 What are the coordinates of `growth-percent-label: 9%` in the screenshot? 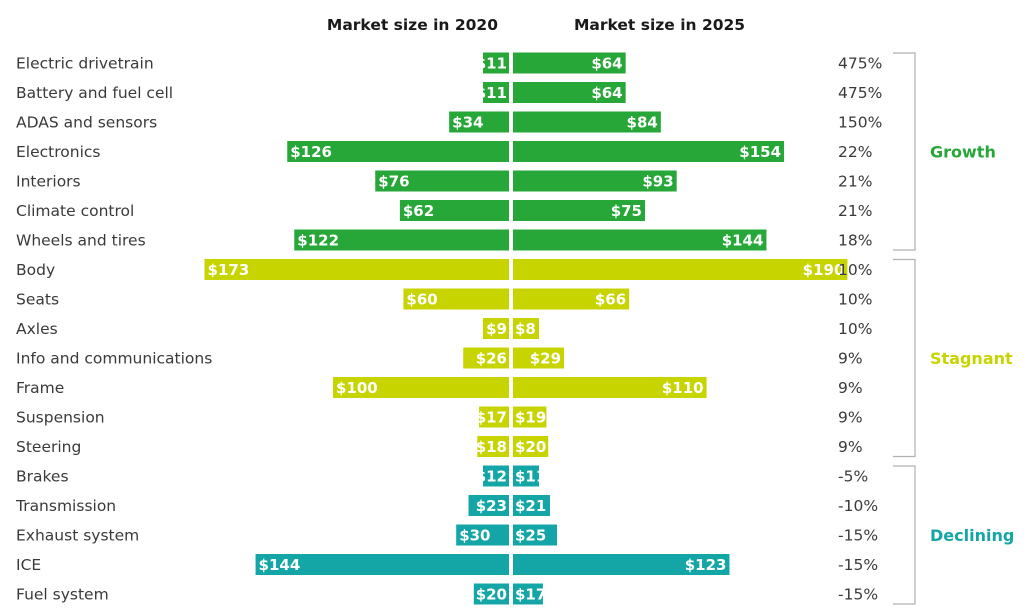 It's located at (850, 359).